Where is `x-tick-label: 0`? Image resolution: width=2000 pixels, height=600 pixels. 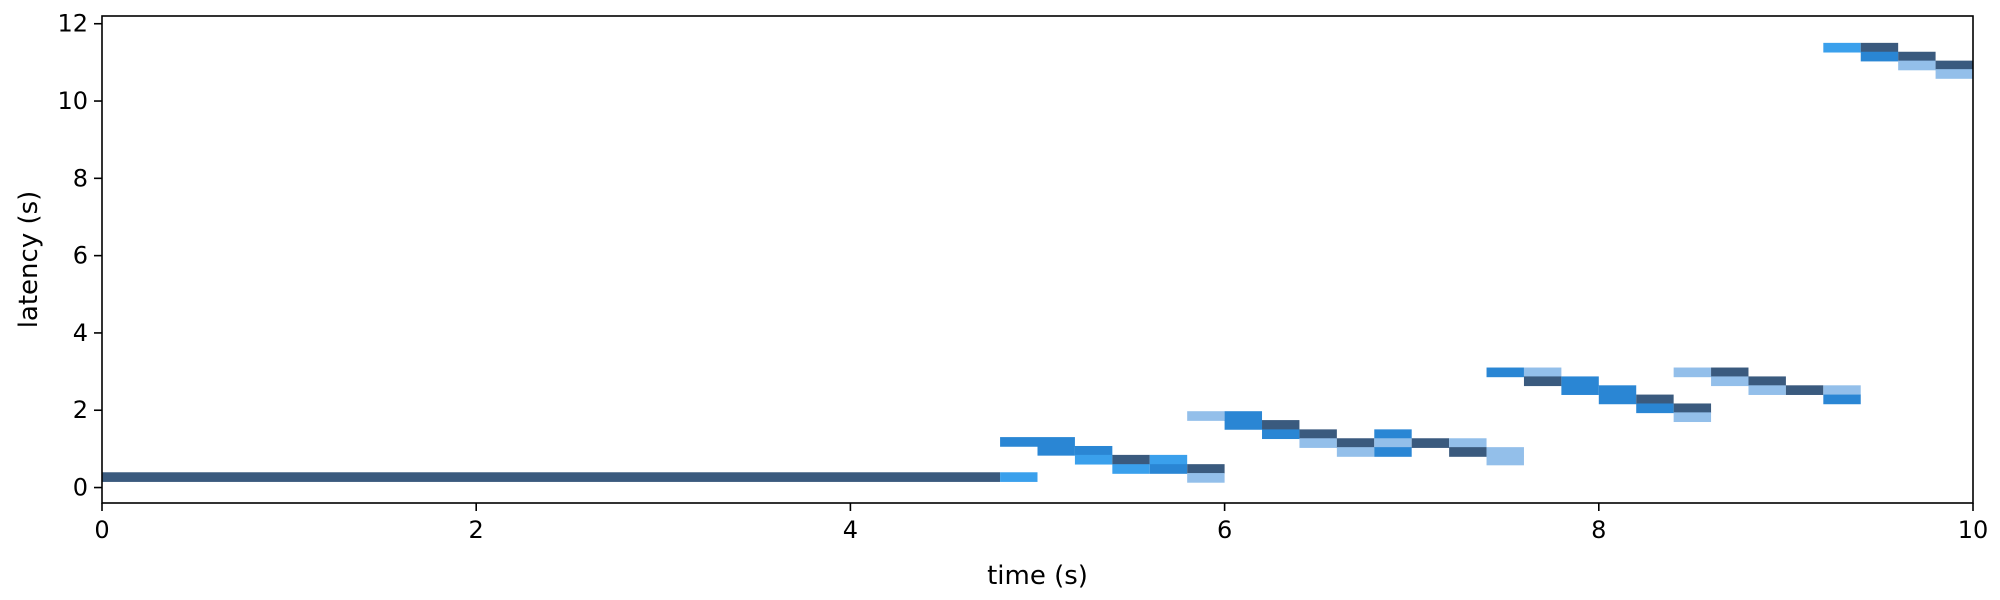
x-tick-label: 0 is located at coordinates (101, 530).